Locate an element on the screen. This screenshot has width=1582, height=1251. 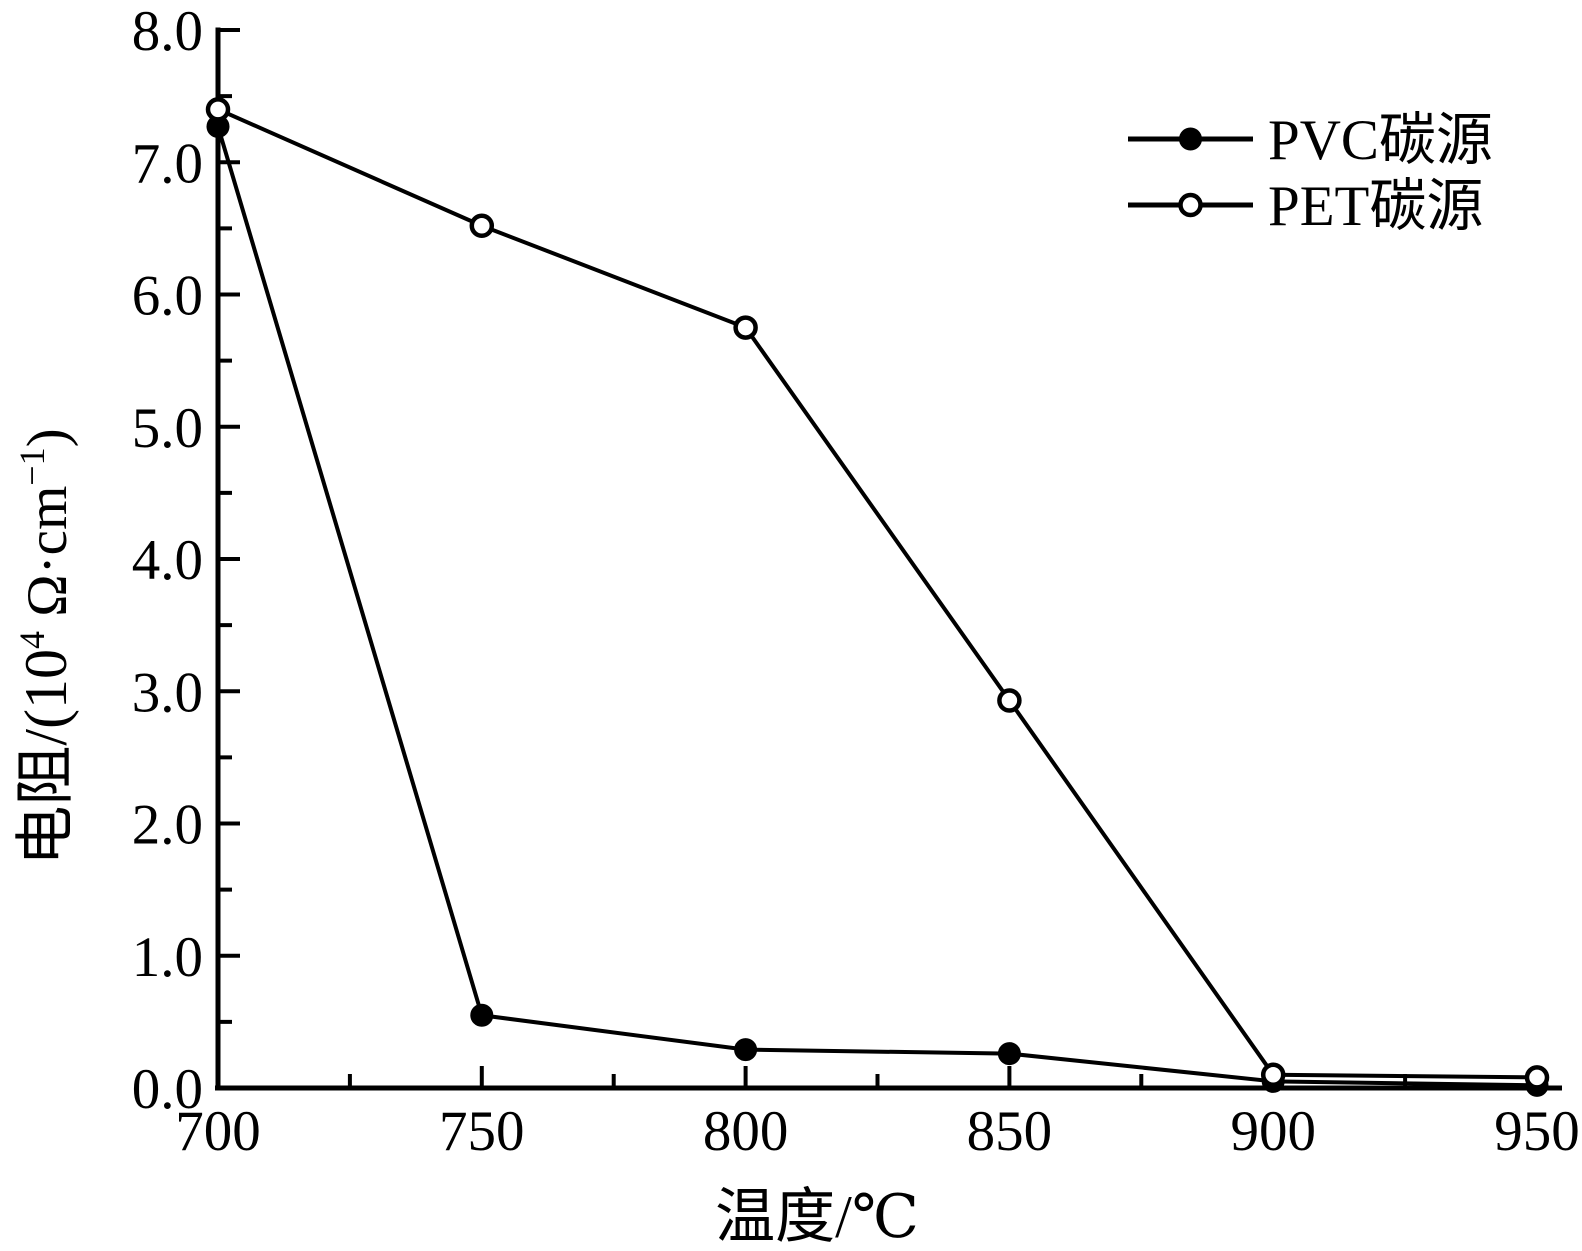
legend-item: PVC碳源 is located at coordinates (1310, 140).